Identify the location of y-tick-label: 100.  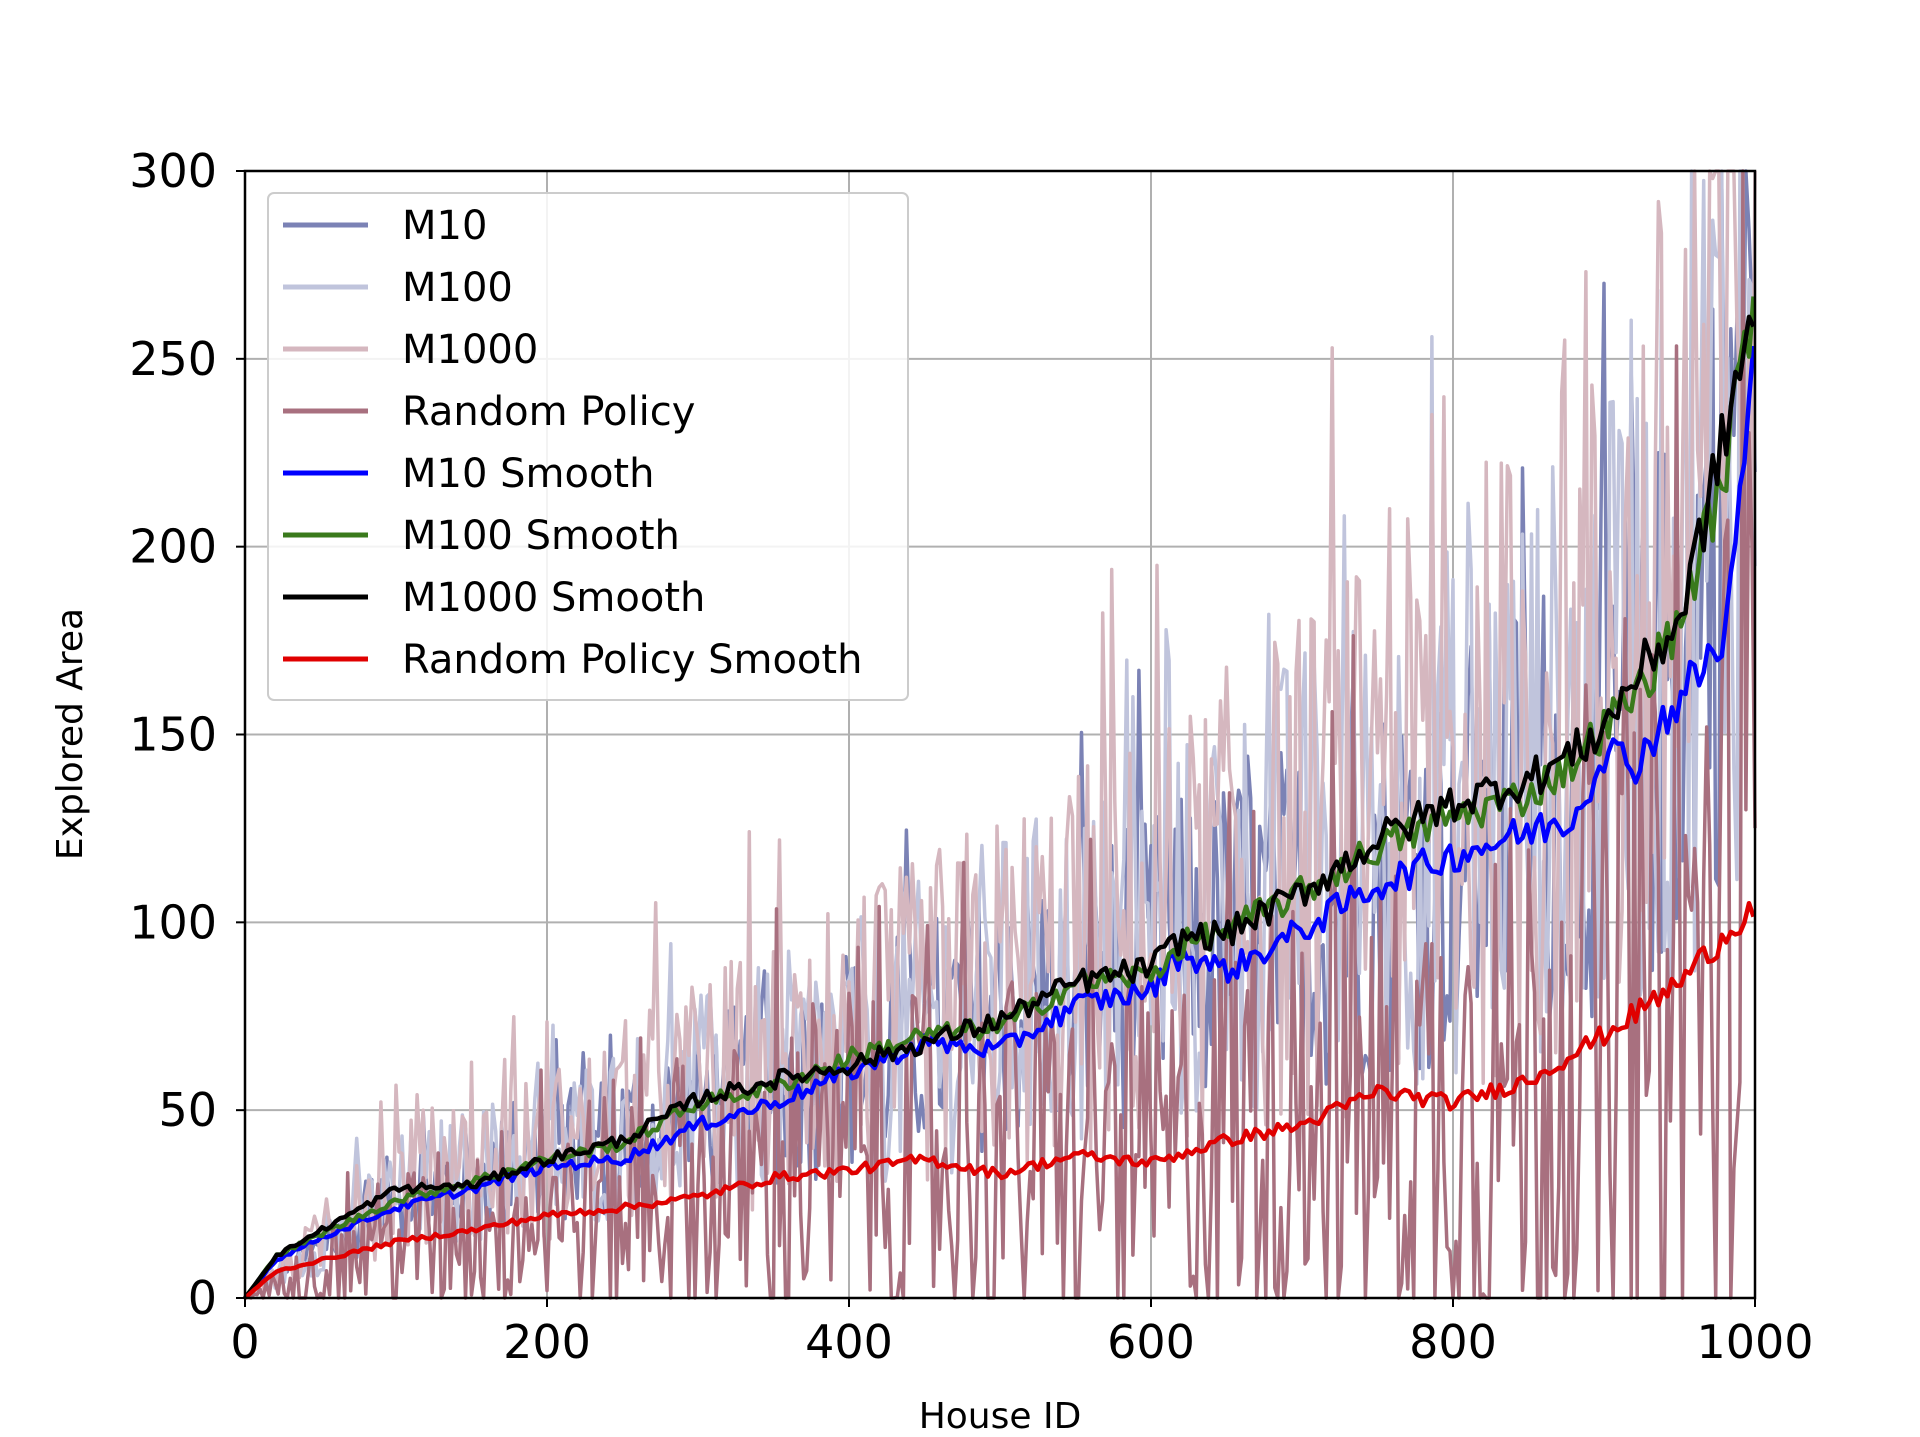
(173, 922).